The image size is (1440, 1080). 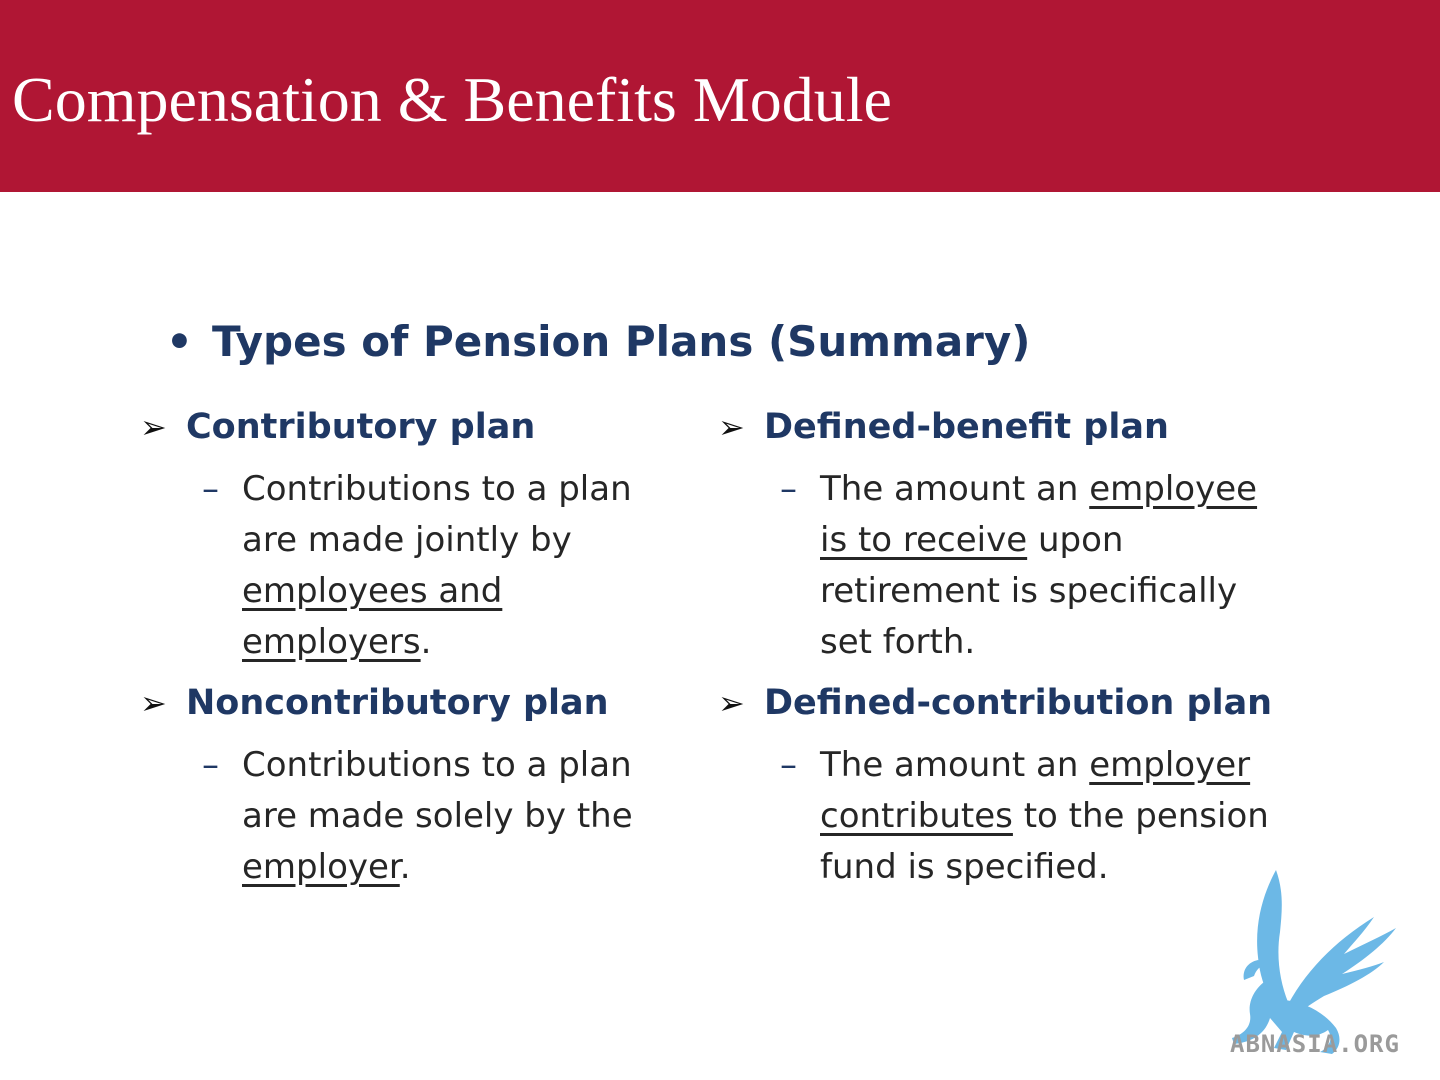 What do you see at coordinates (361, 427) in the screenshot?
I see `plan-title: Contributory plan` at bounding box center [361, 427].